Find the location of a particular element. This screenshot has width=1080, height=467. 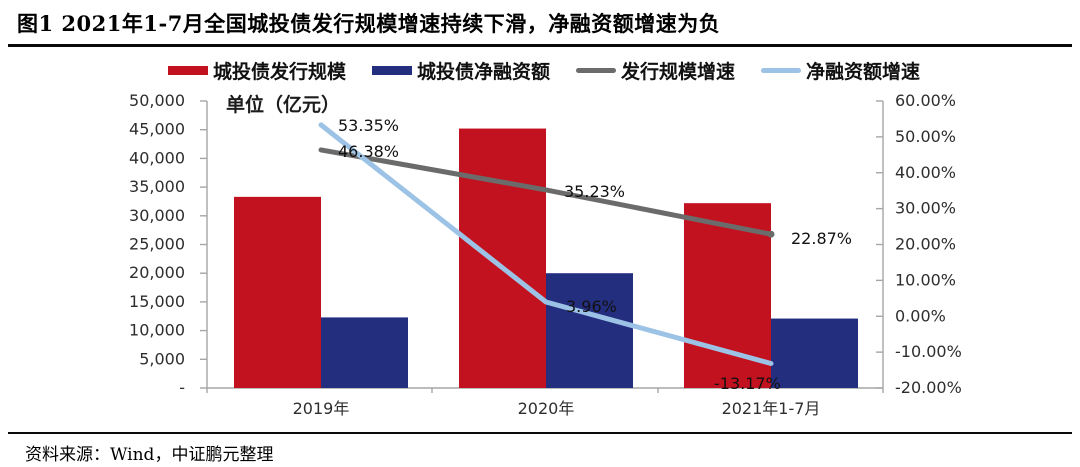

x-axis-category-label: 2019年 is located at coordinates (321, 408).